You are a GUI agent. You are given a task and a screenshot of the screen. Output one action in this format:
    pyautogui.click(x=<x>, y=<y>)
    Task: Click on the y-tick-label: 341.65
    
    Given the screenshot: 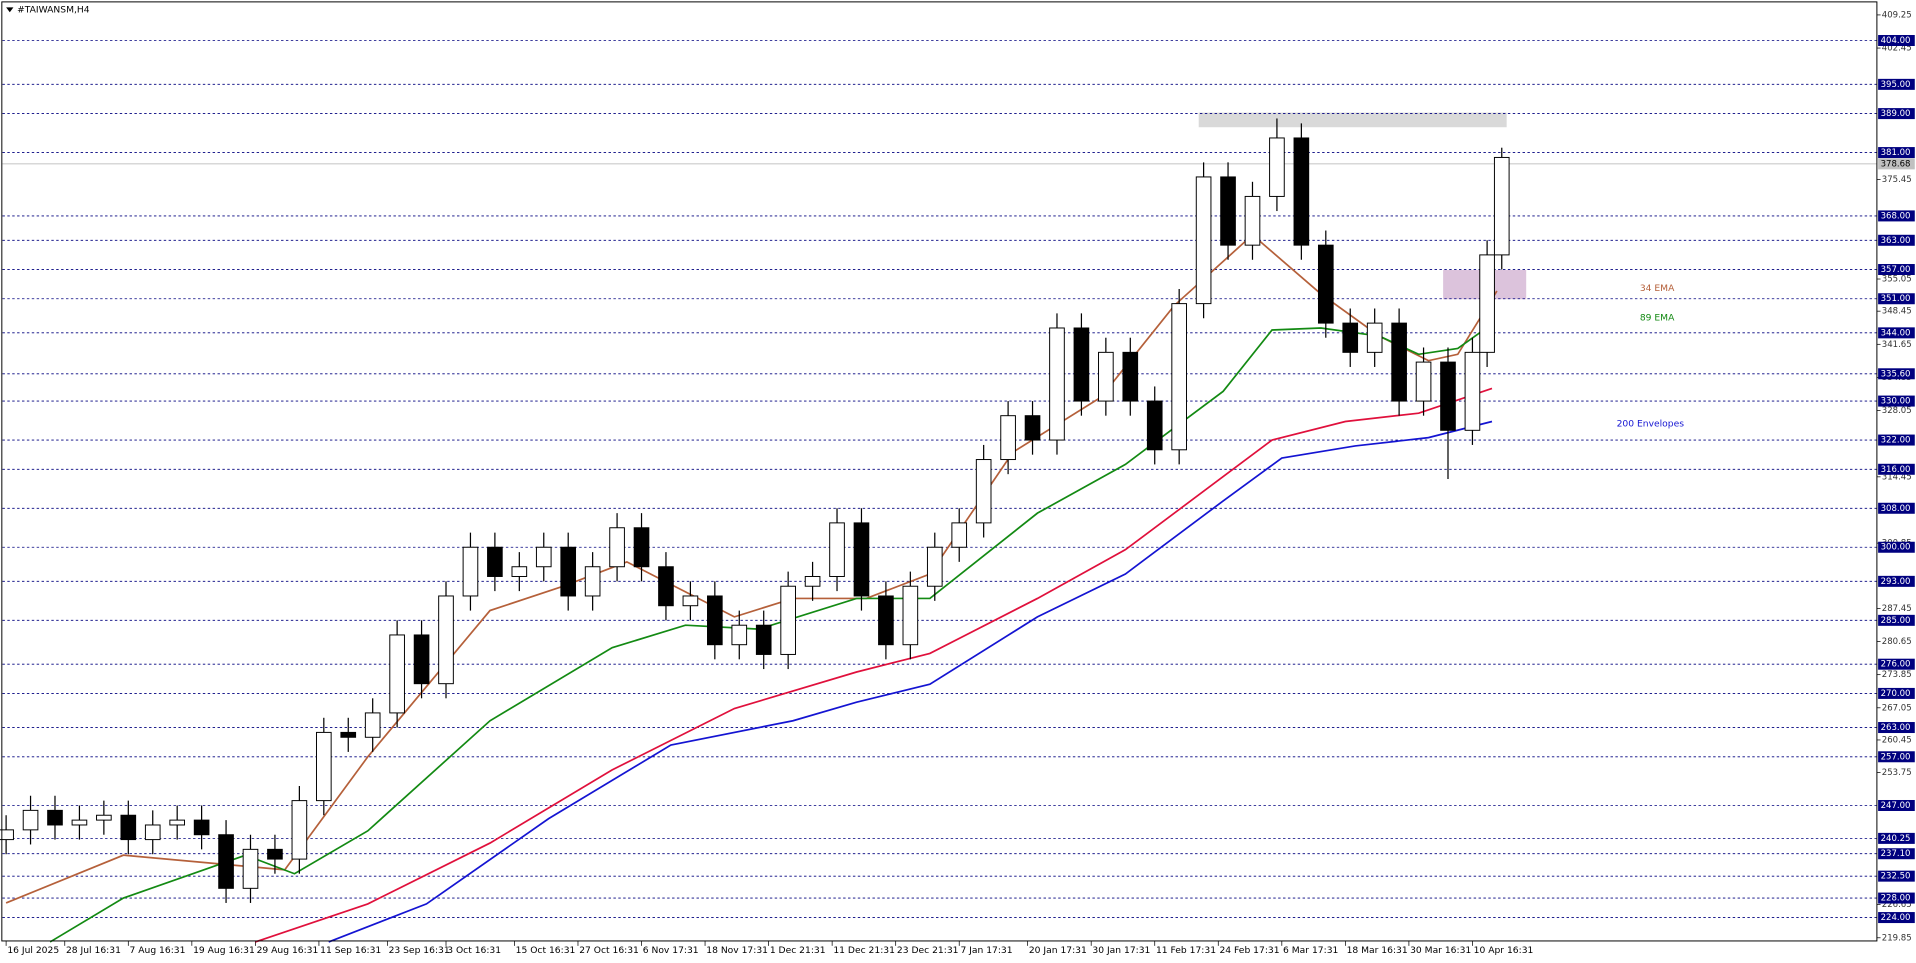 What is the action you would take?
    pyautogui.click(x=1897, y=345)
    